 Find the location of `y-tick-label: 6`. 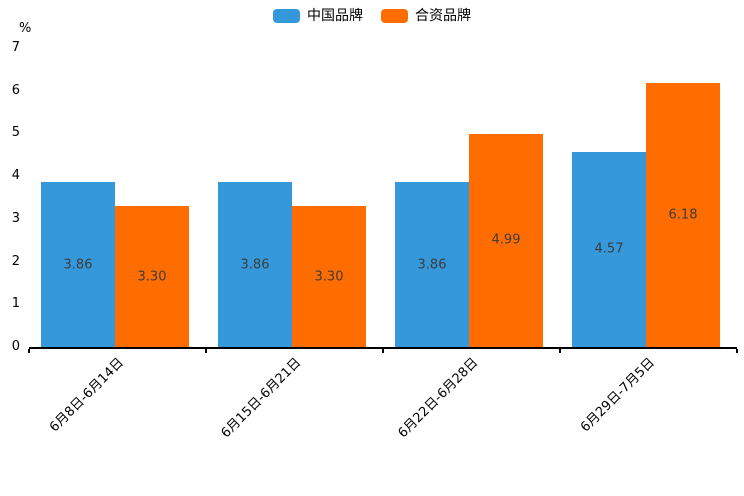

y-tick-label: 6 is located at coordinates (15, 90).